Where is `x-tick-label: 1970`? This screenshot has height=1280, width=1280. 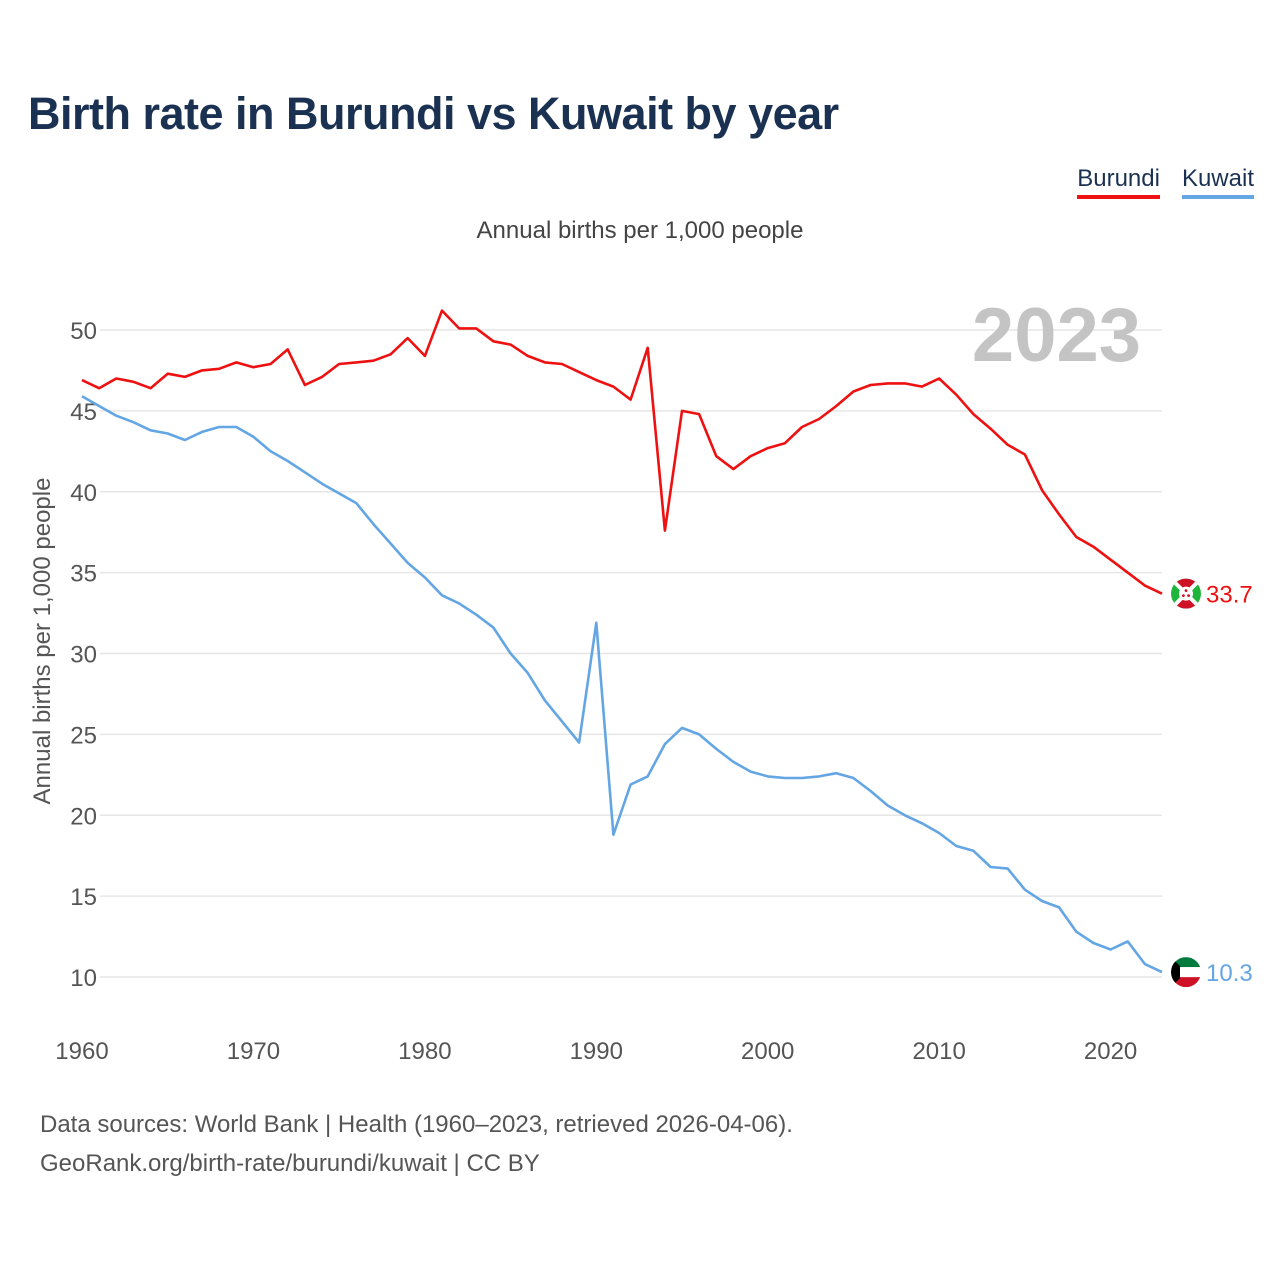
x-tick-label: 1970 is located at coordinates (253, 1051).